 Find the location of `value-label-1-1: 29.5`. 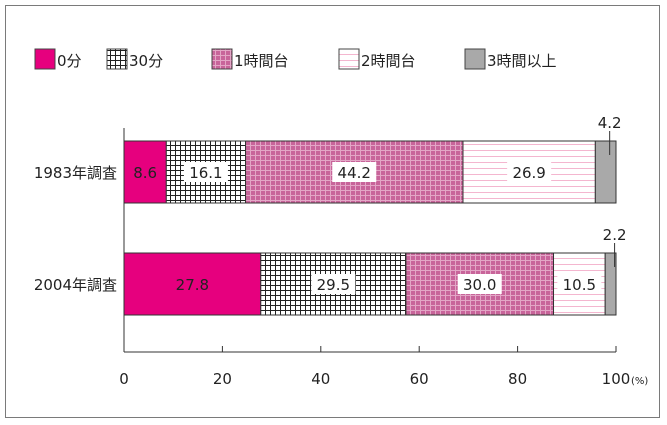

value-label-1-1: 29.5 is located at coordinates (333, 285).